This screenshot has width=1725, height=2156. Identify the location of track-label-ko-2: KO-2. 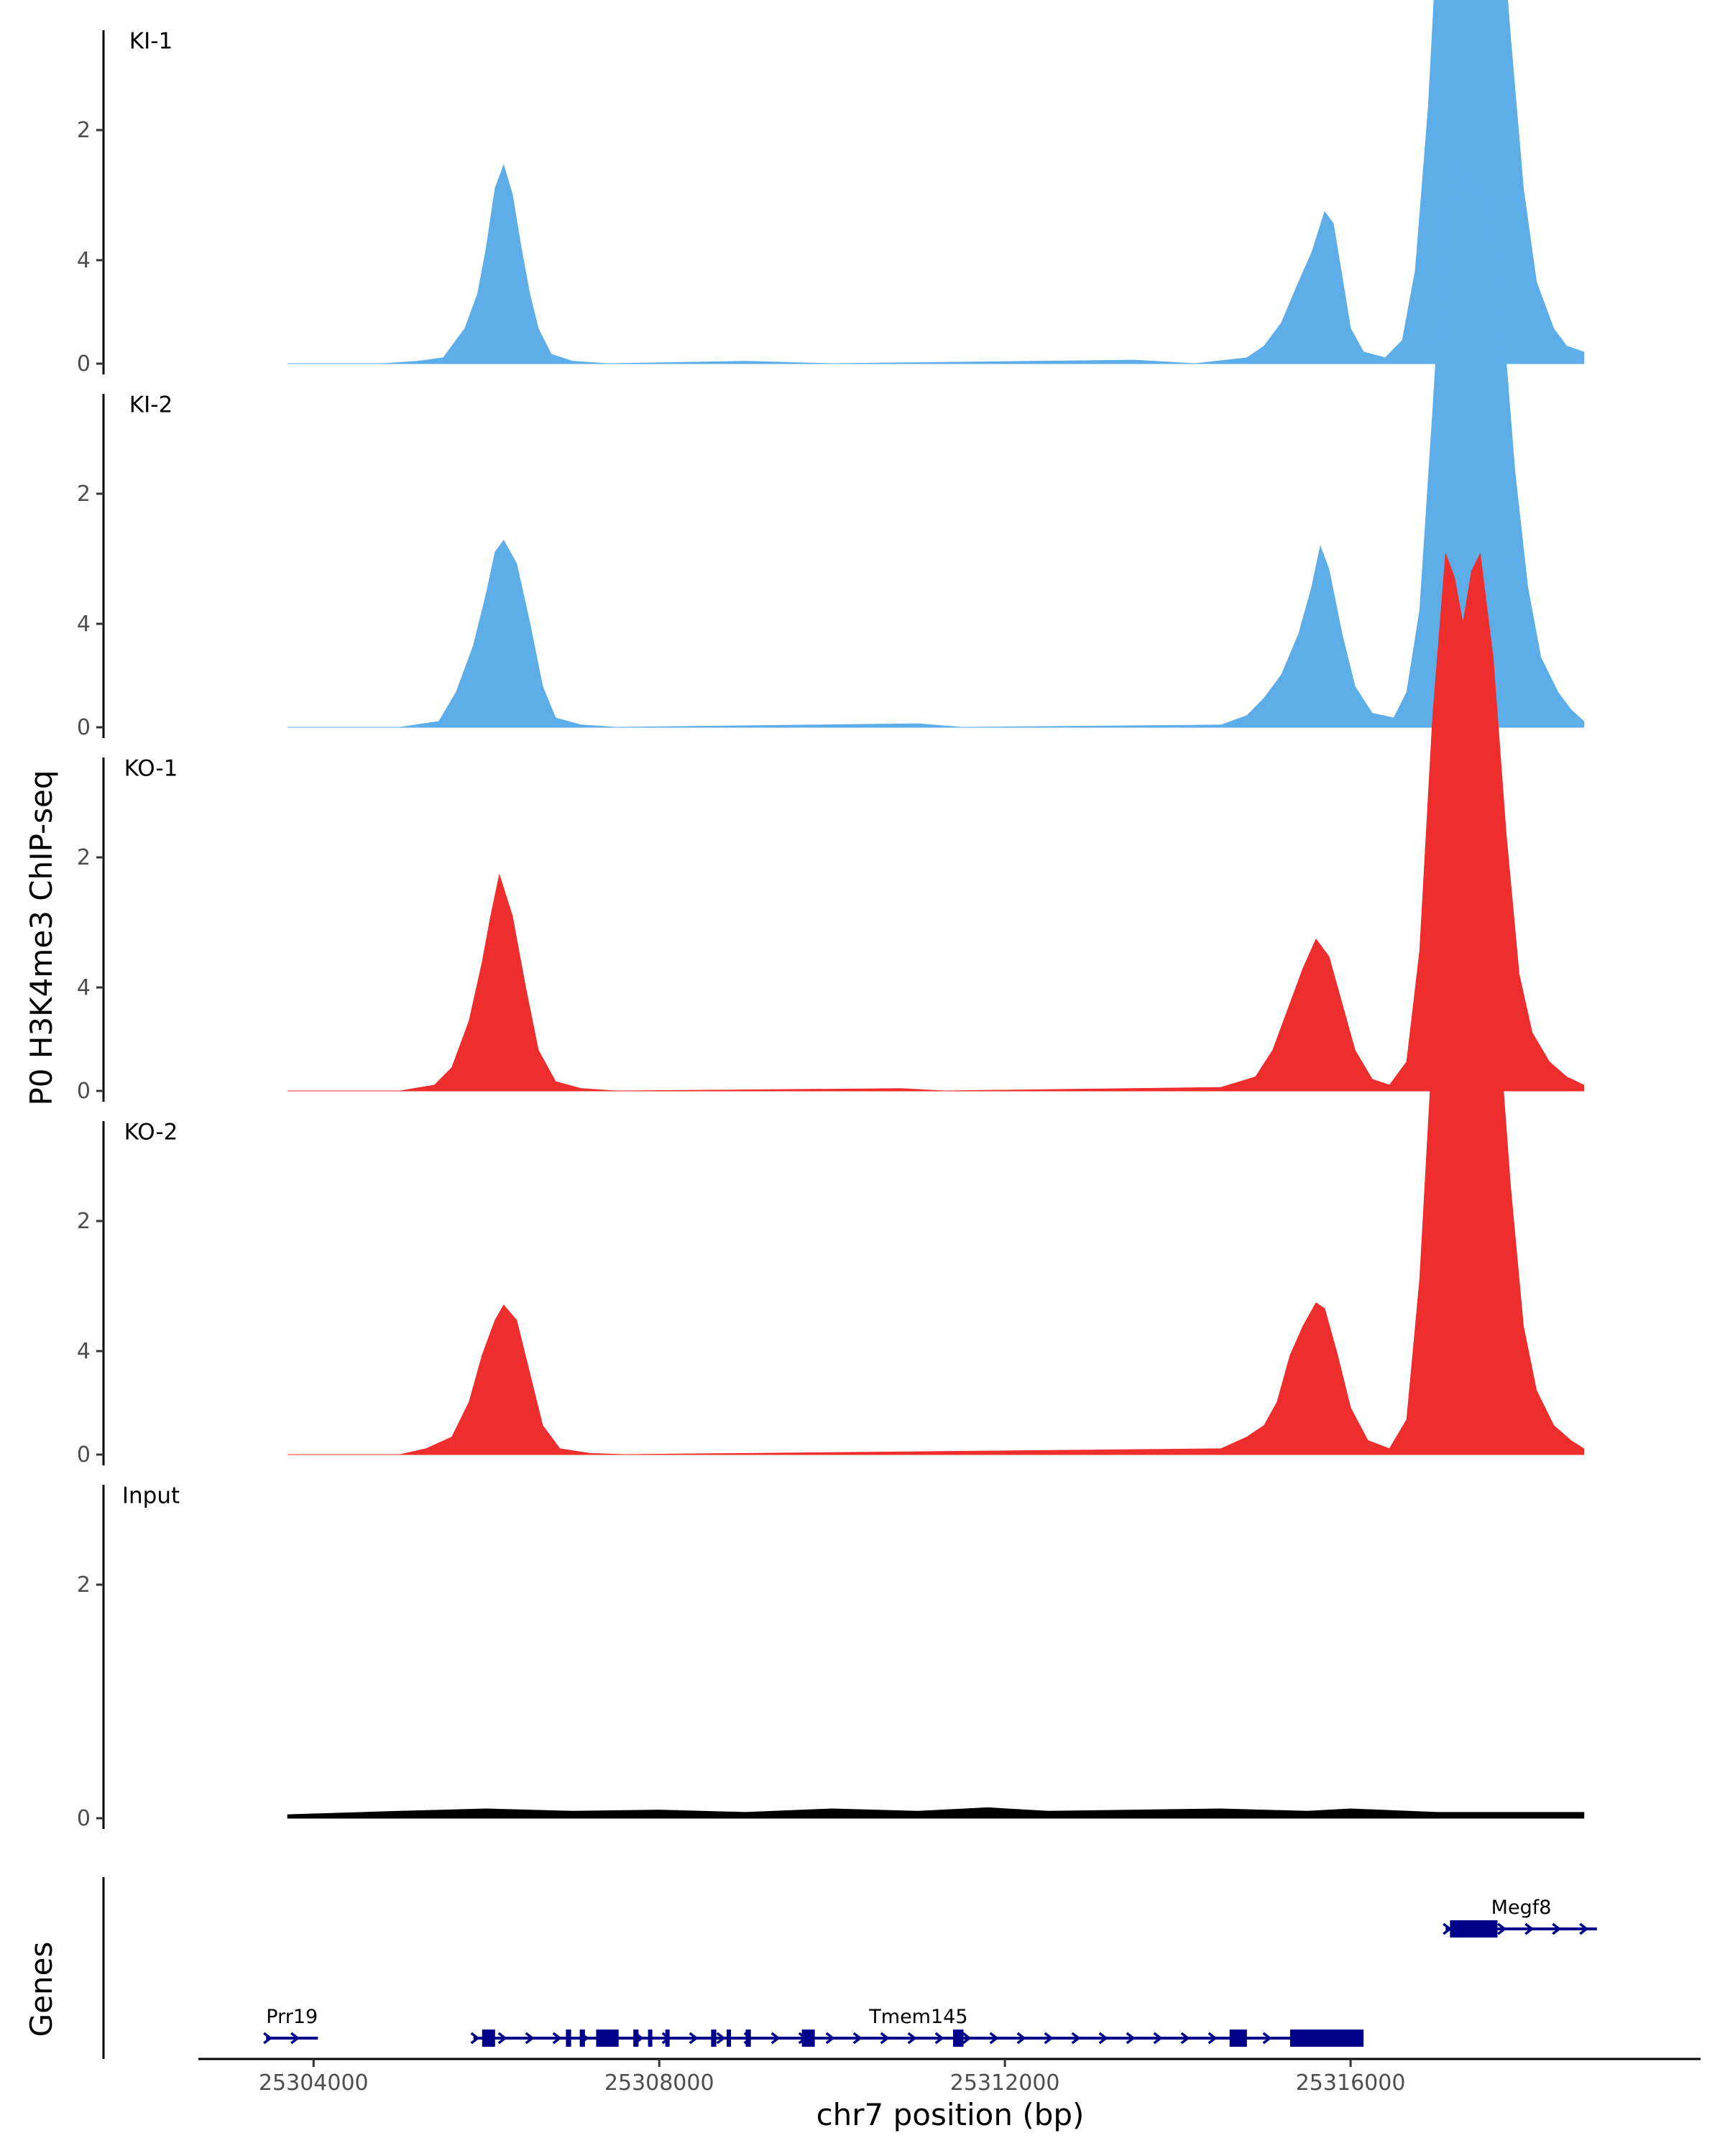
(151, 1132).